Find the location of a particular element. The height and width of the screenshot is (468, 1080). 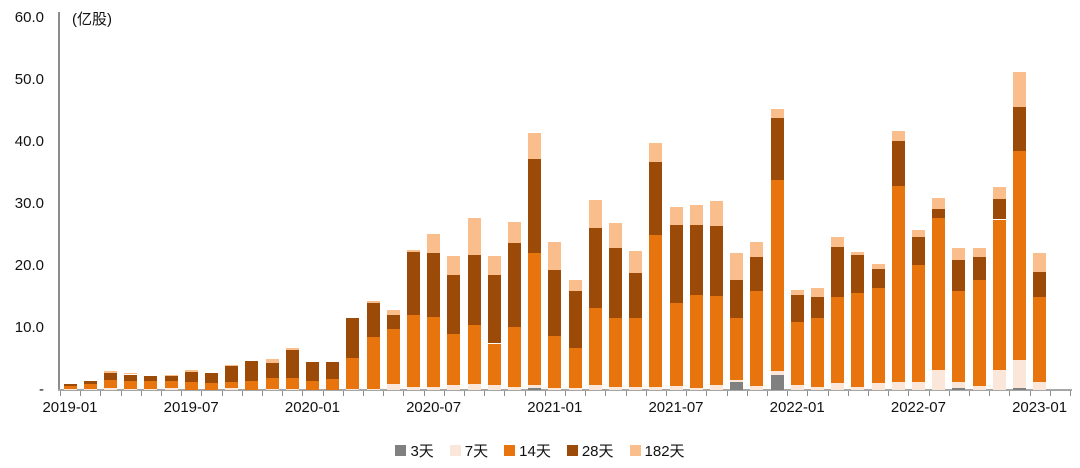

y-tick-label: 20.0 is located at coordinates (29, 265).